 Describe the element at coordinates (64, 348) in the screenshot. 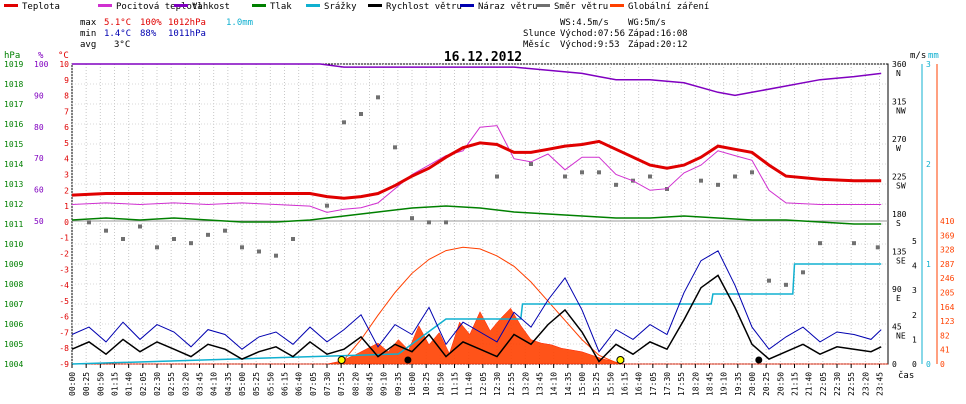

I see `temp-tick-label: -8` at that location.